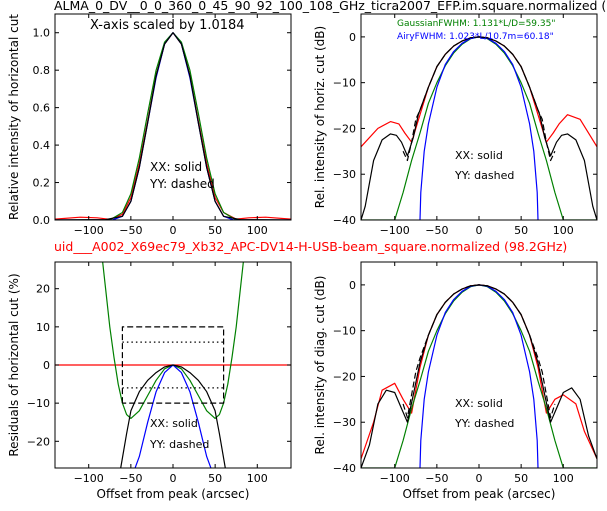  I want to click on y-tick-label: 0.4, so click(42, 145).